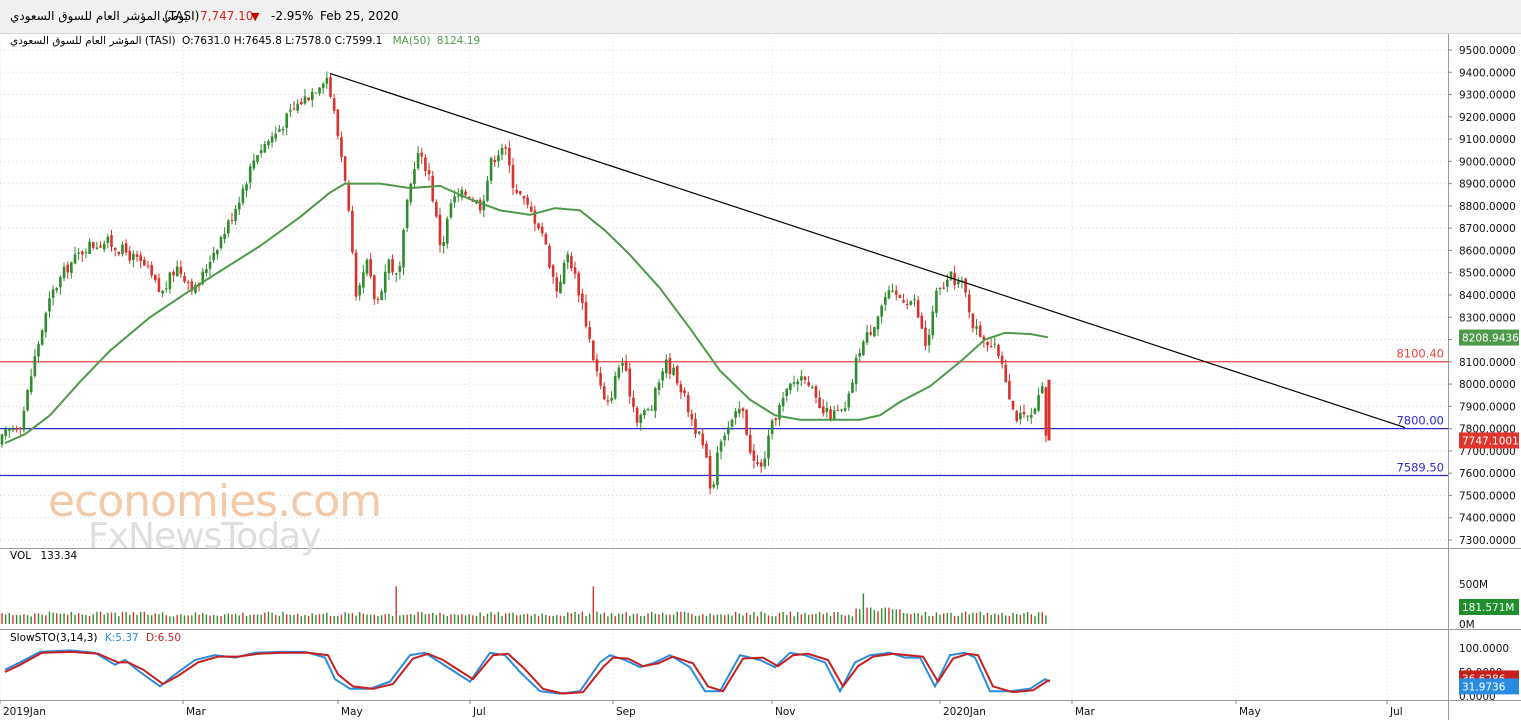 The width and height of the screenshot is (1521, 720). Describe the element at coordinates (1487, 274) in the screenshot. I see `y-tick-label: 8500.0000` at that location.